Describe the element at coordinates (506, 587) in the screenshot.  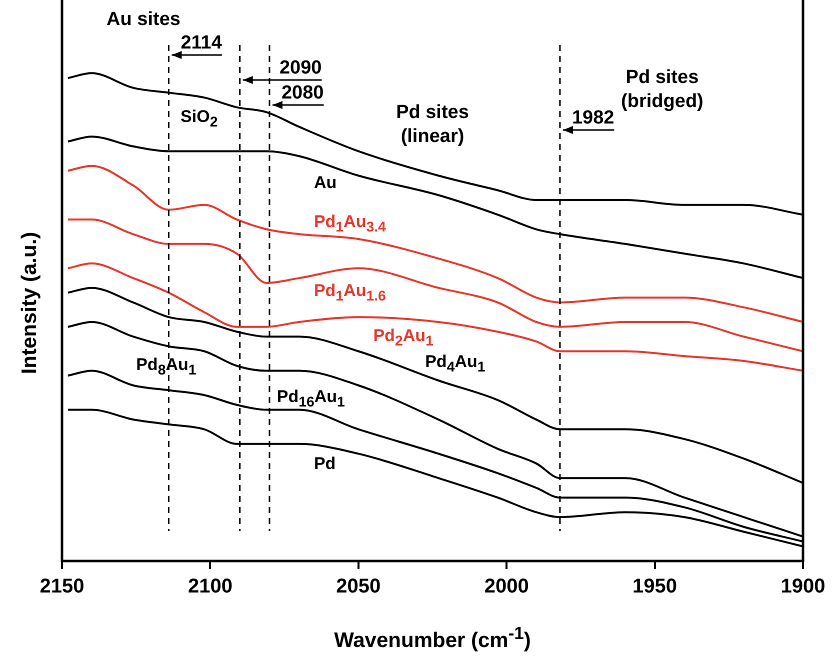
I see `x-tick-label: 2000` at that location.